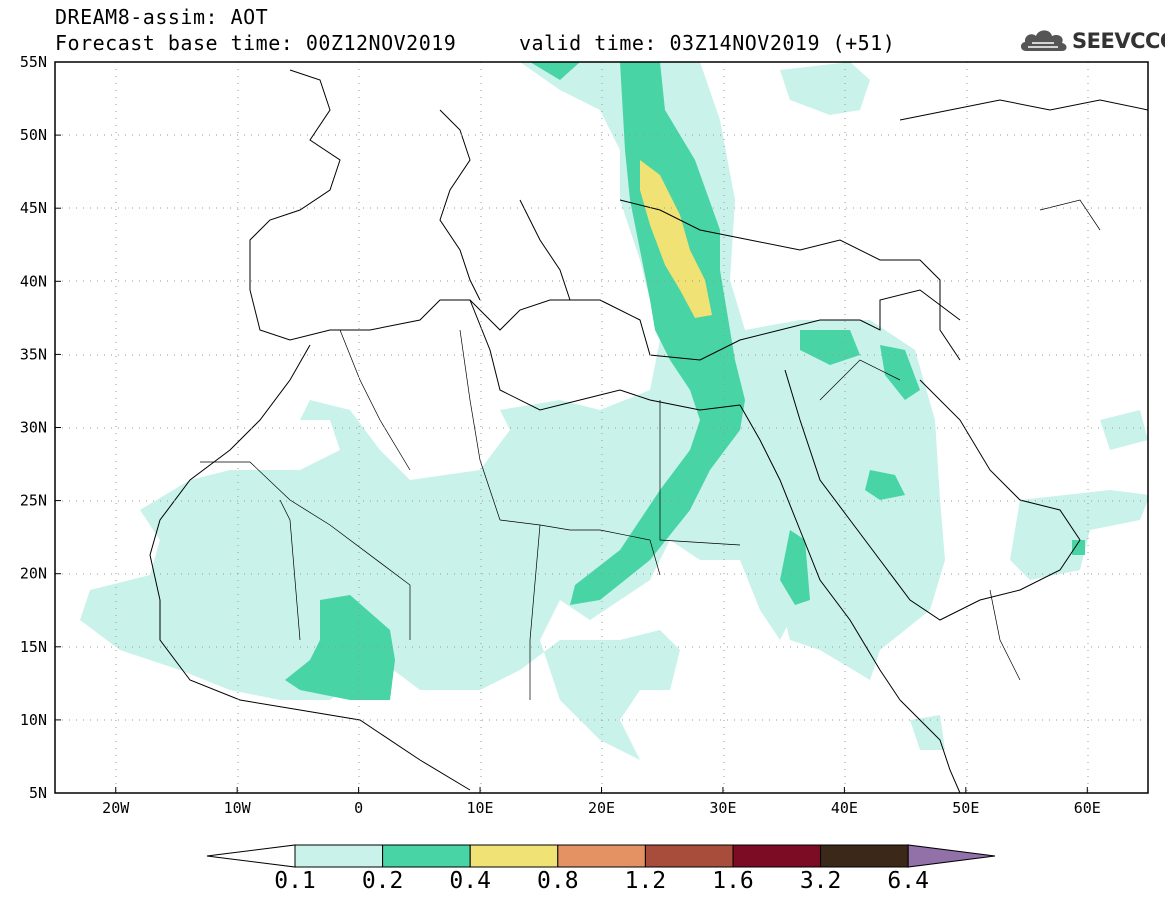  Describe the element at coordinates (33, 281) in the screenshot. I see `lat-tick-label: 40N` at that location.